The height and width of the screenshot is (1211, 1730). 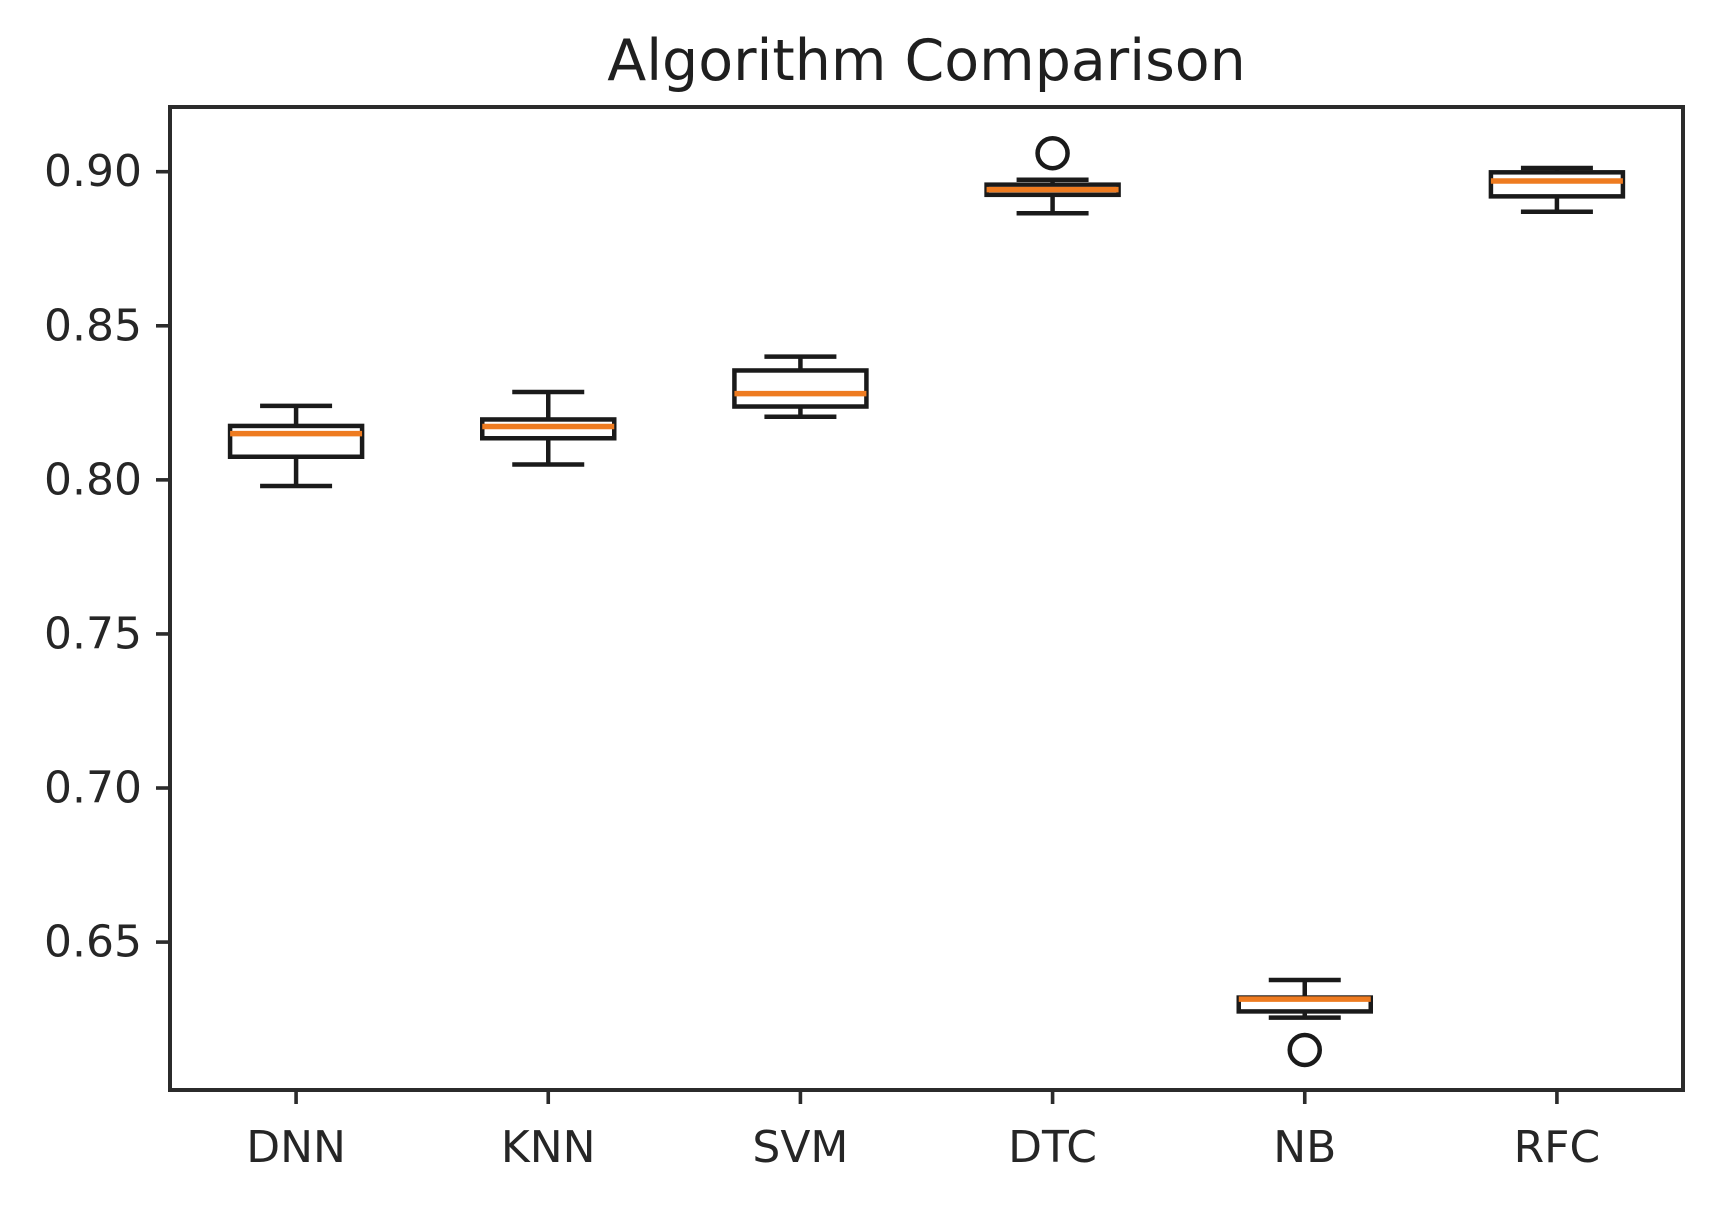 What do you see at coordinates (93, 633) in the screenshot?
I see `y-tick-label: 0.75` at bounding box center [93, 633].